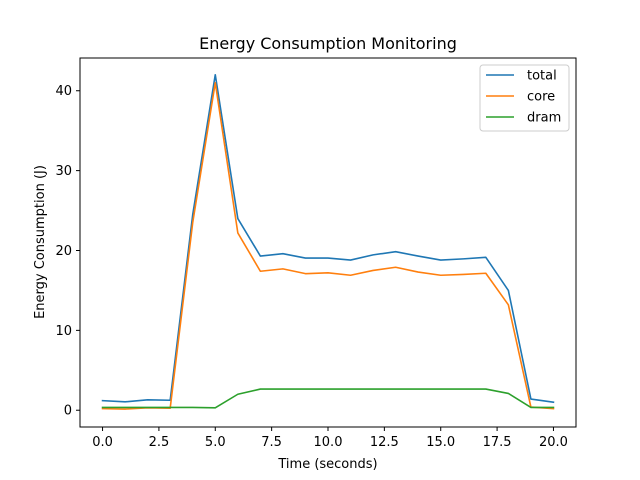 The width and height of the screenshot is (640, 480). What do you see at coordinates (497, 442) in the screenshot?
I see `x-tick-label: 17.5` at bounding box center [497, 442].